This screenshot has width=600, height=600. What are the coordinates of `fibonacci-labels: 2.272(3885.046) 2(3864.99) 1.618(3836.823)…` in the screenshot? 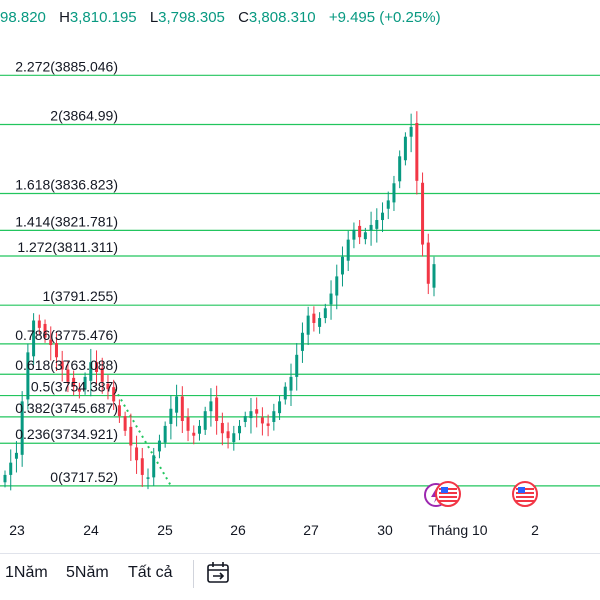 It's located at (66, 271).